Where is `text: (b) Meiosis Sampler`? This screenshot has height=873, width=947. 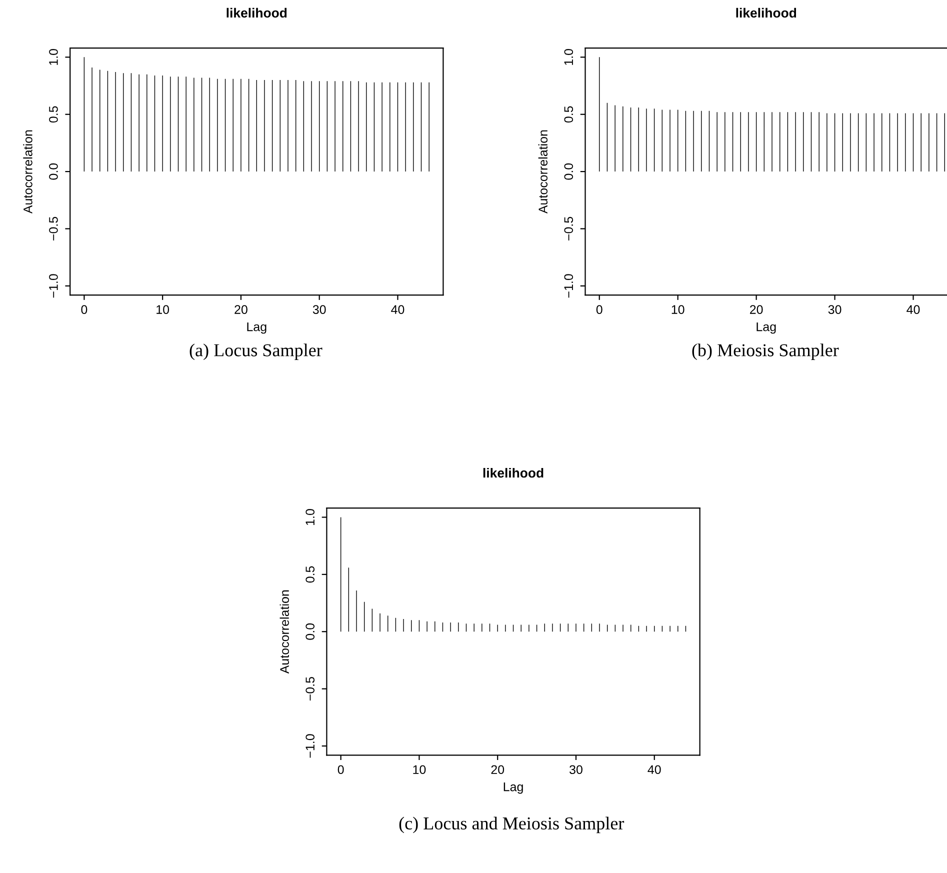
text: (b) Meiosis Sampler is located at coordinates (765, 352).